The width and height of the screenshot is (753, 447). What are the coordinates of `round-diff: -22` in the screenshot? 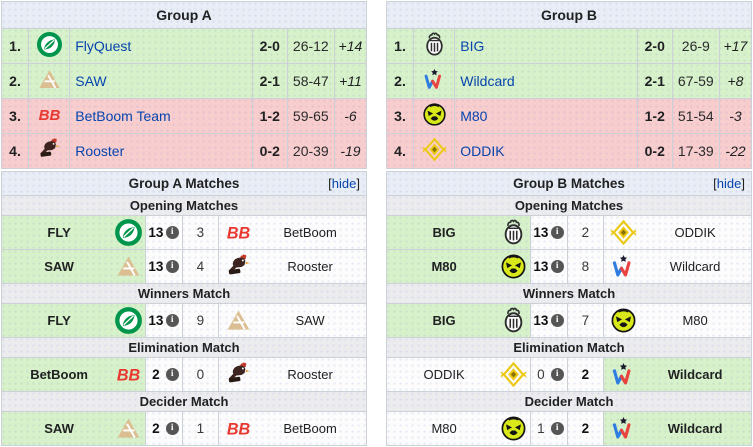 It's located at (735, 151).